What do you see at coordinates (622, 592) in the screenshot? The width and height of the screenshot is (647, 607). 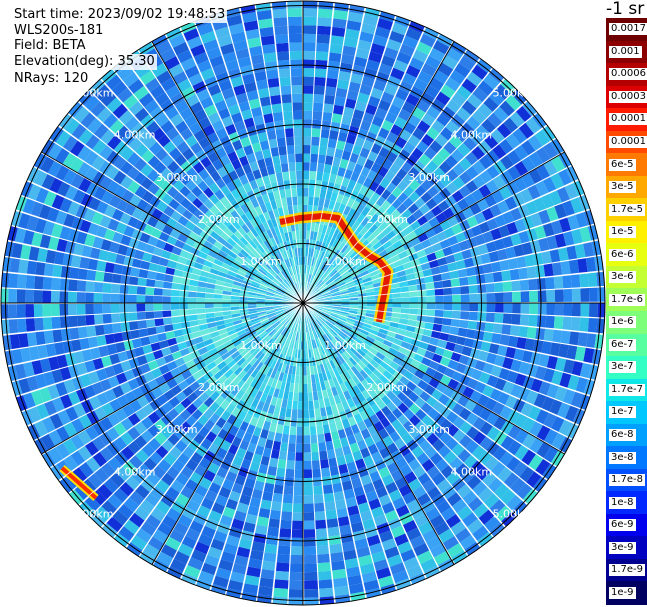 I see `colorbar-tick-label: 1e-9` at bounding box center [622, 592].